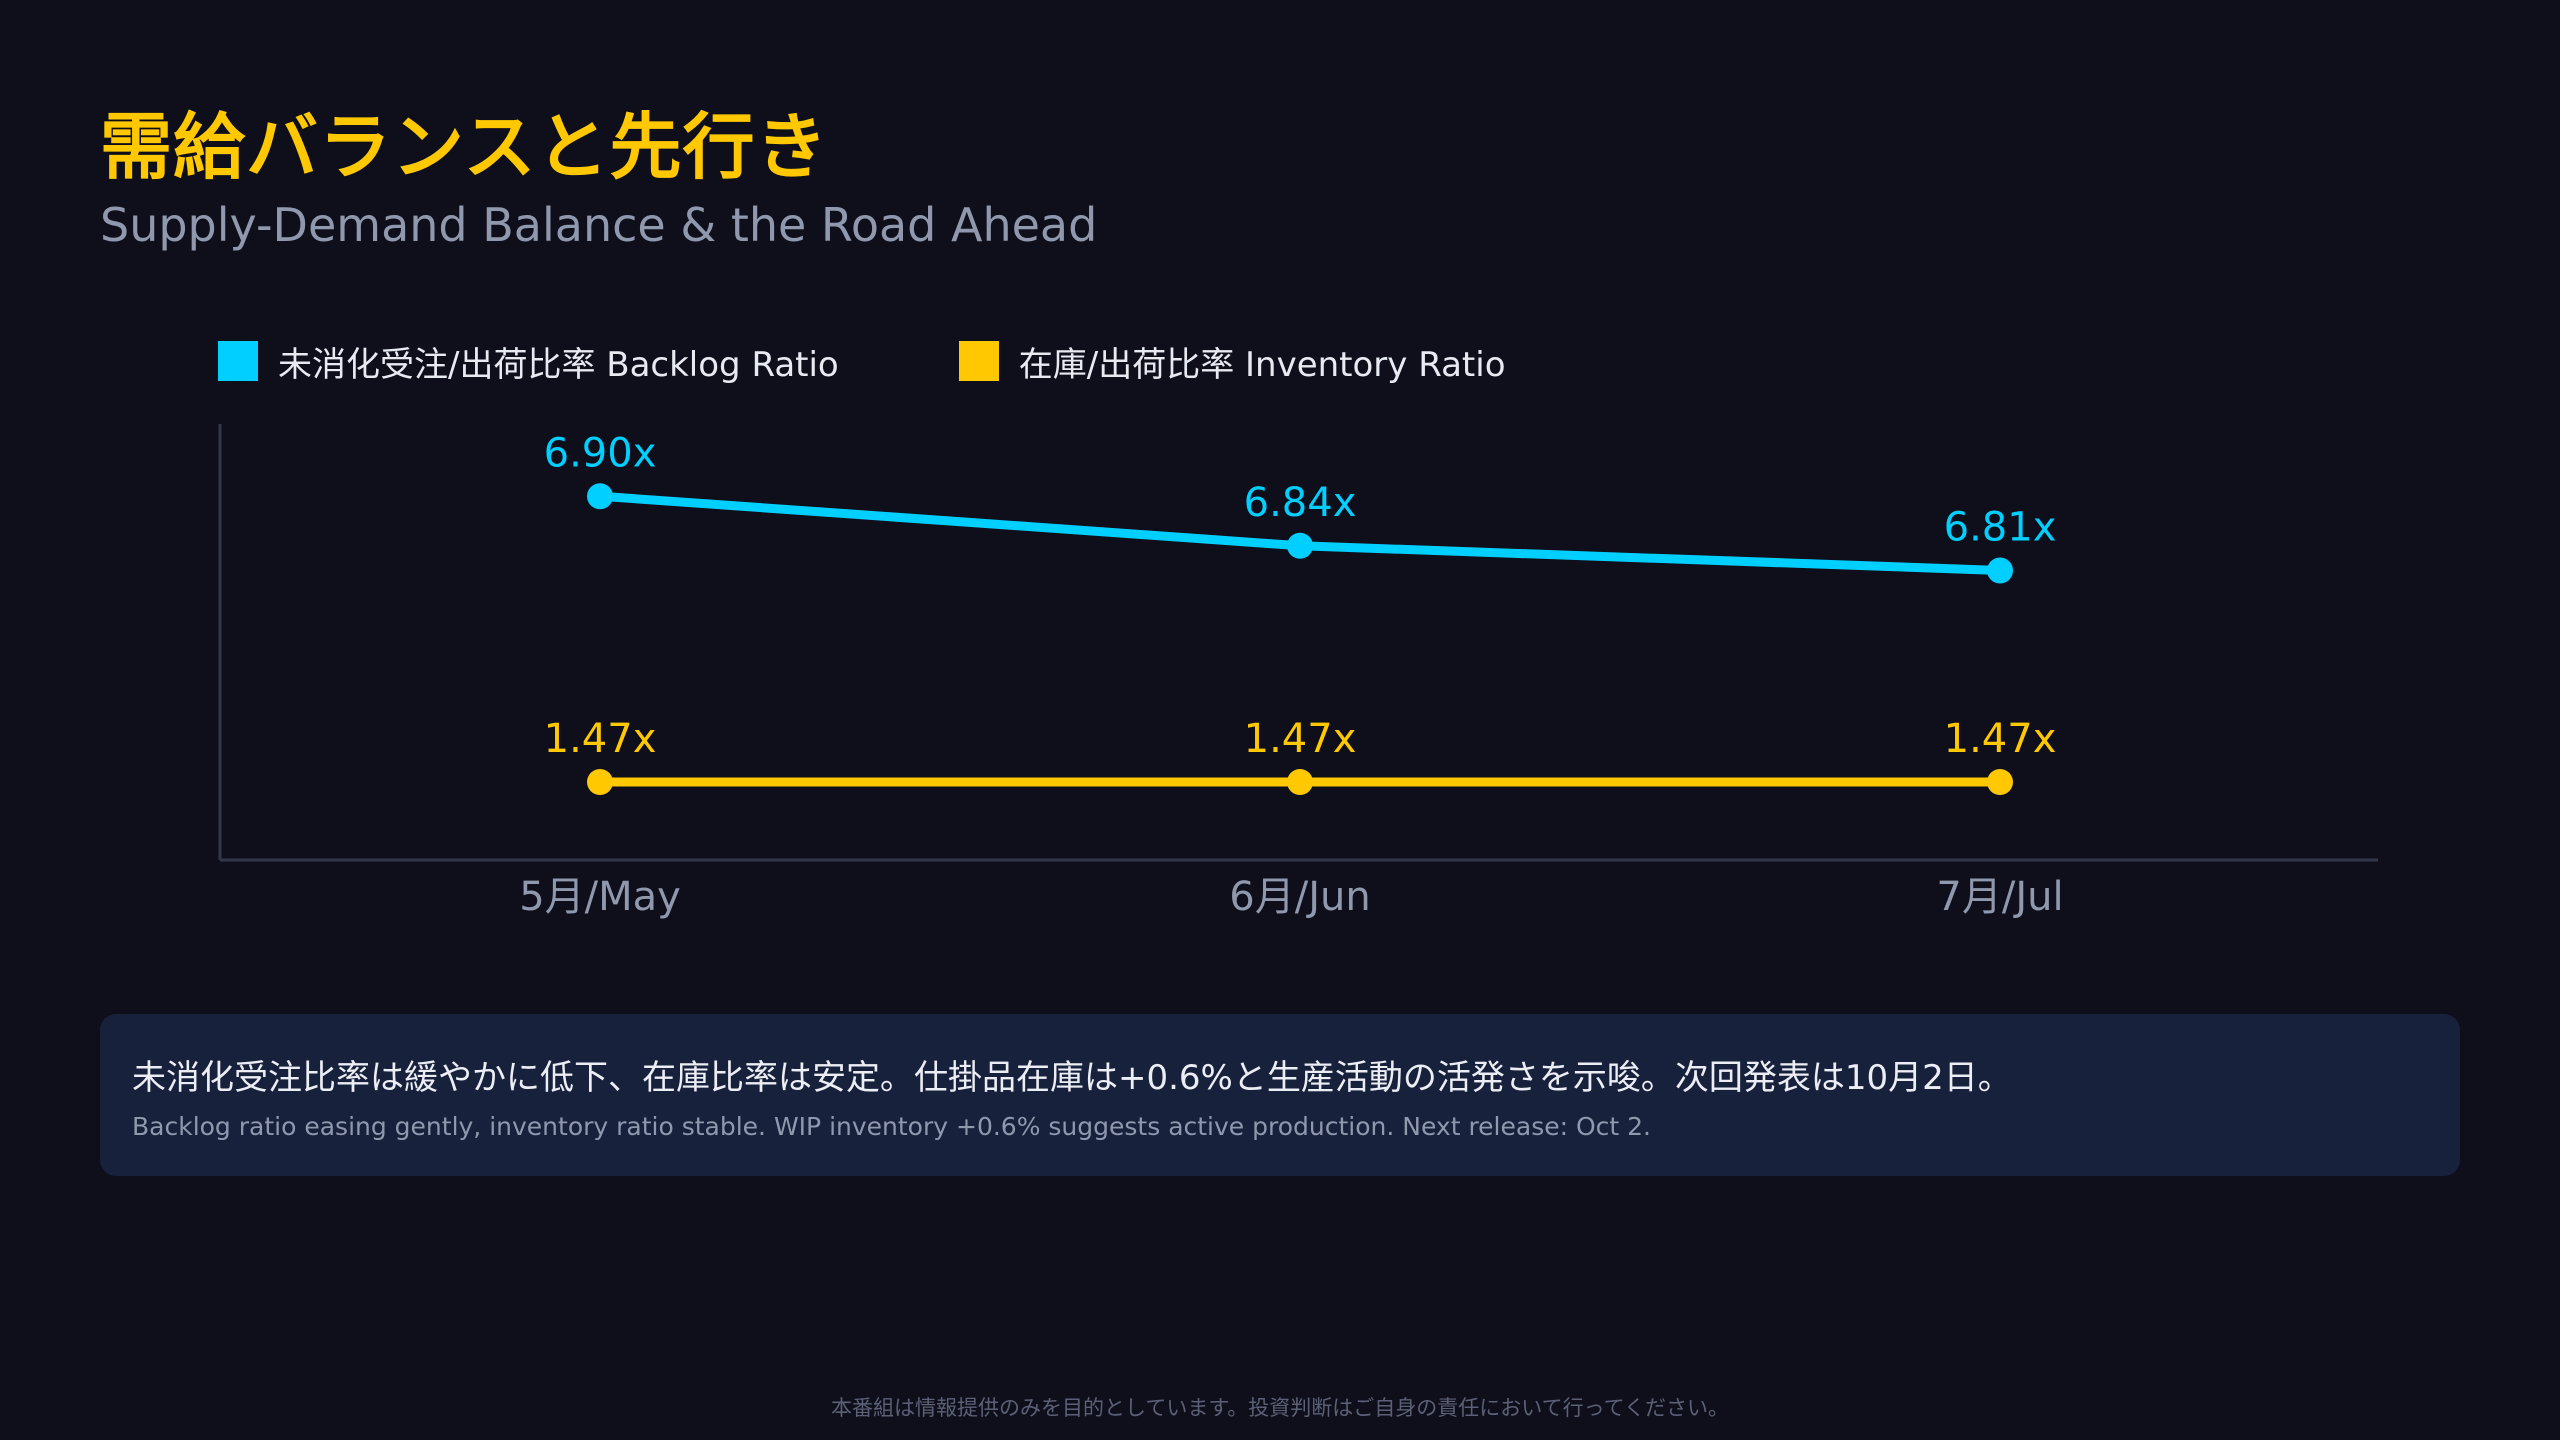 The image size is (2560, 1440). Describe the element at coordinates (2000, 528) in the screenshot. I see `data-label-0-2: 6.81x` at that location.